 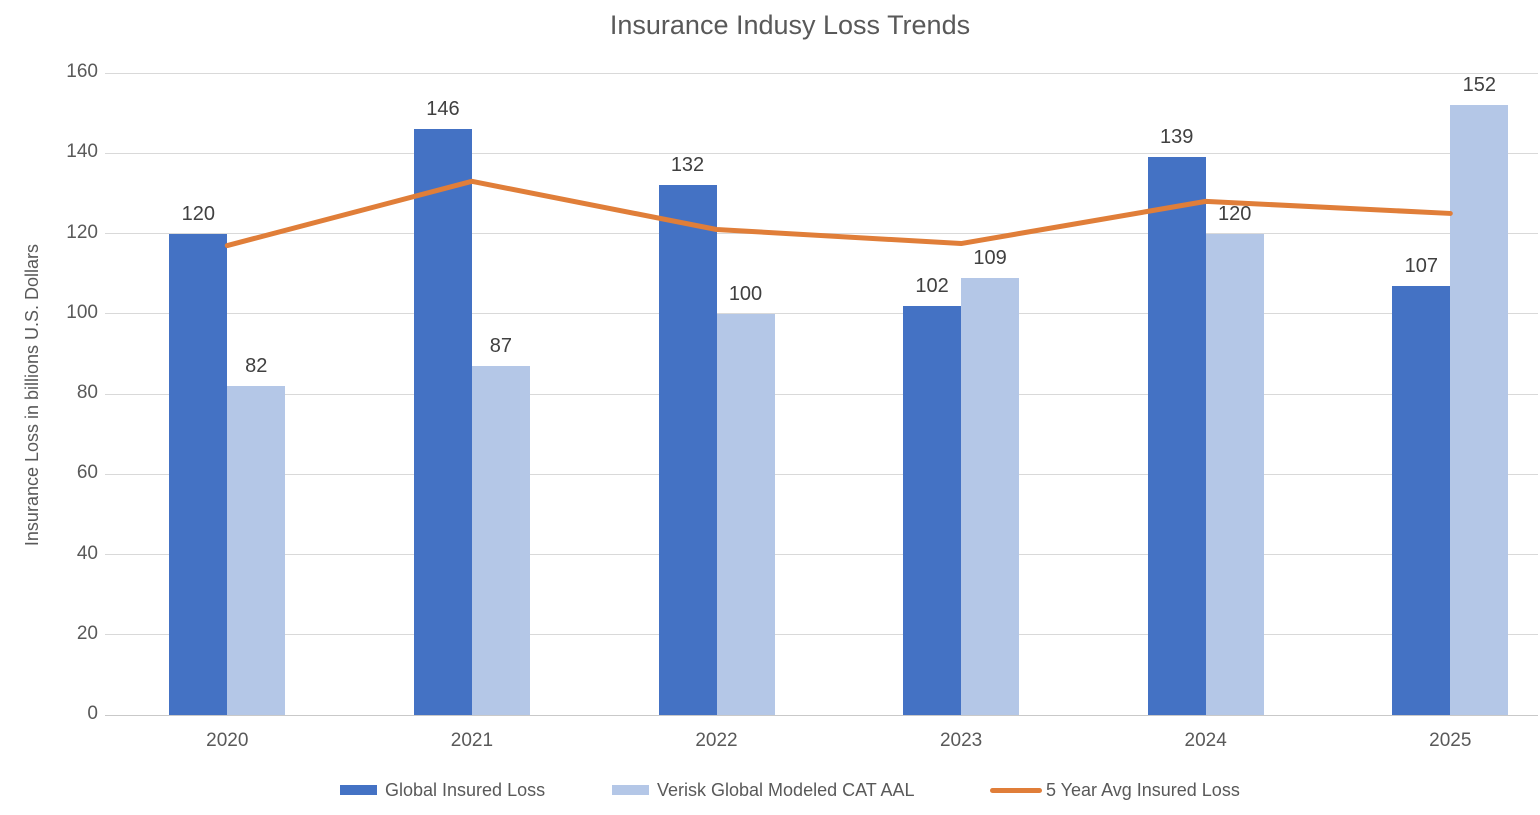 What do you see at coordinates (1143, 789) in the screenshot?
I see `legend-label-5yr-avg-insured-loss: 5 Year Avg Insured Loss` at bounding box center [1143, 789].